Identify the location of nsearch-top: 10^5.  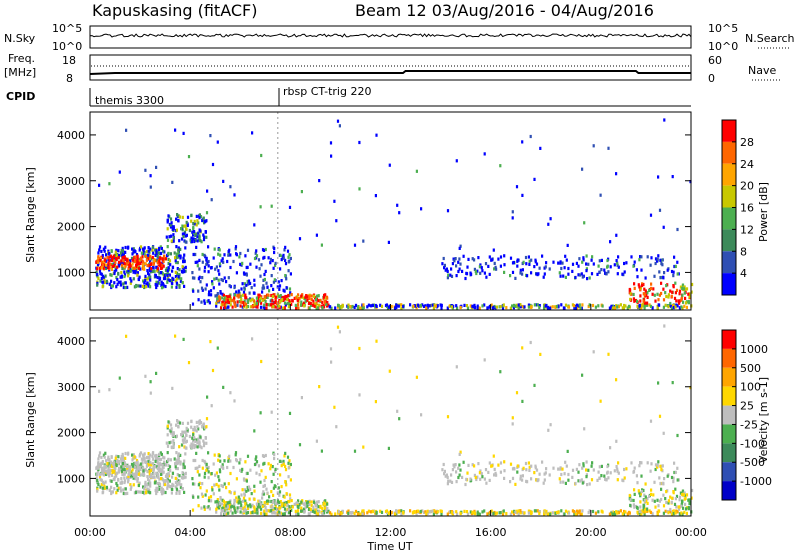
(723, 28).